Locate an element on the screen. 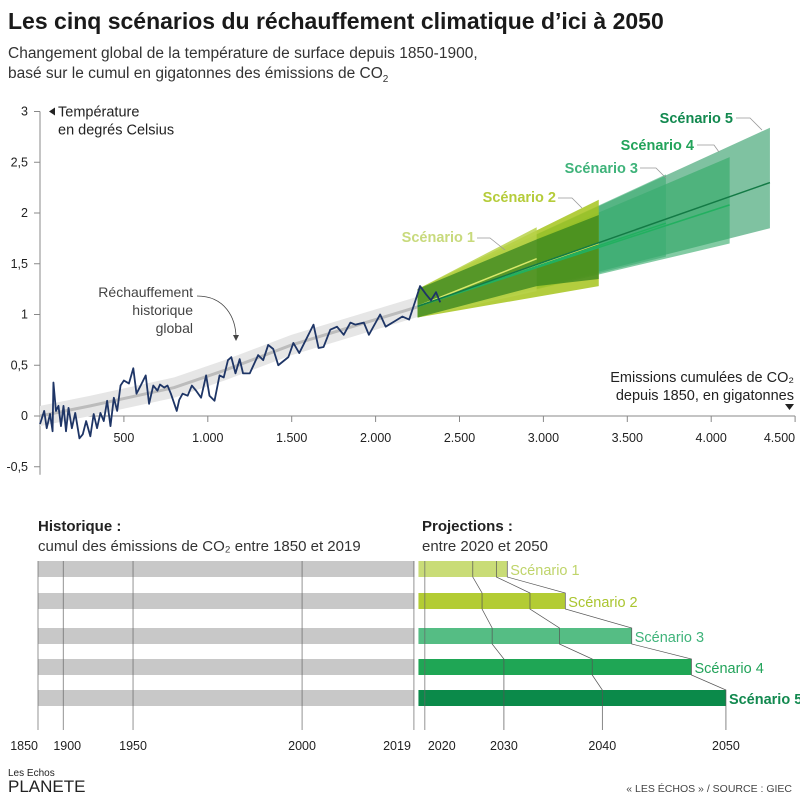  year-tick-label: 2030 is located at coordinates (504, 746).